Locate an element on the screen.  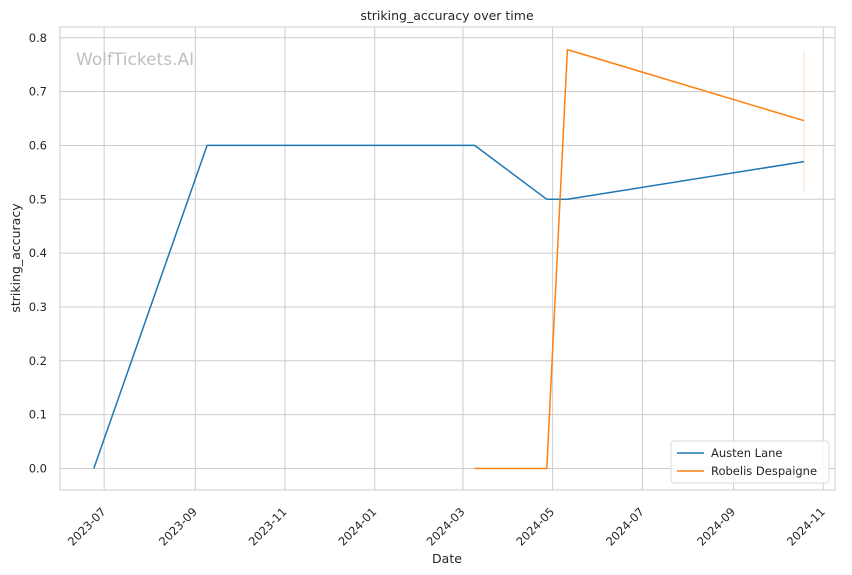
y-tick-label: 0.6 is located at coordinates (38, 145).